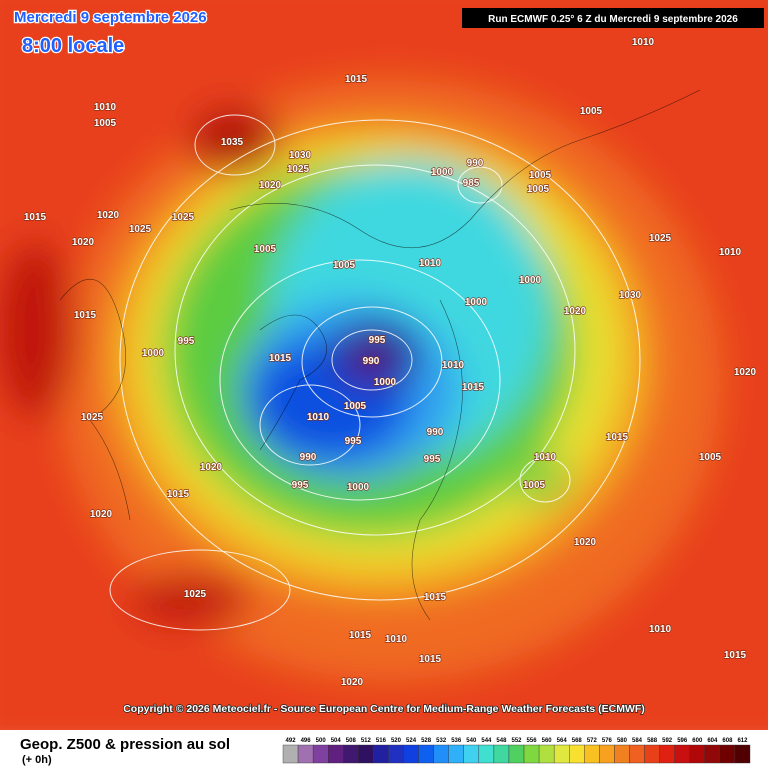 The width and height of the screenshot is (768, 768). Describe the element at coordinates (622, 741) in the screenshot. I see `legend-label: 580` at that location.